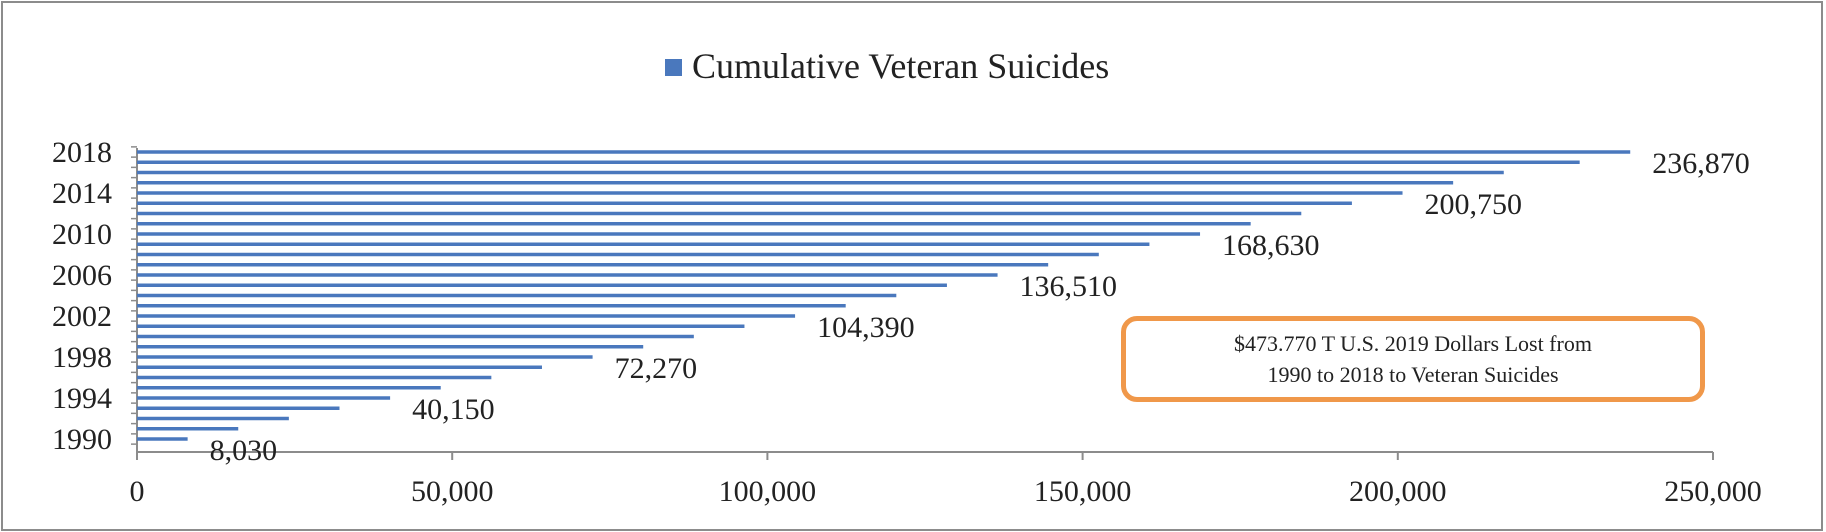  What do you see at coordinates (719, 213) in the screenshot?
I see `bar-2012` at bounding box center [719, 213].